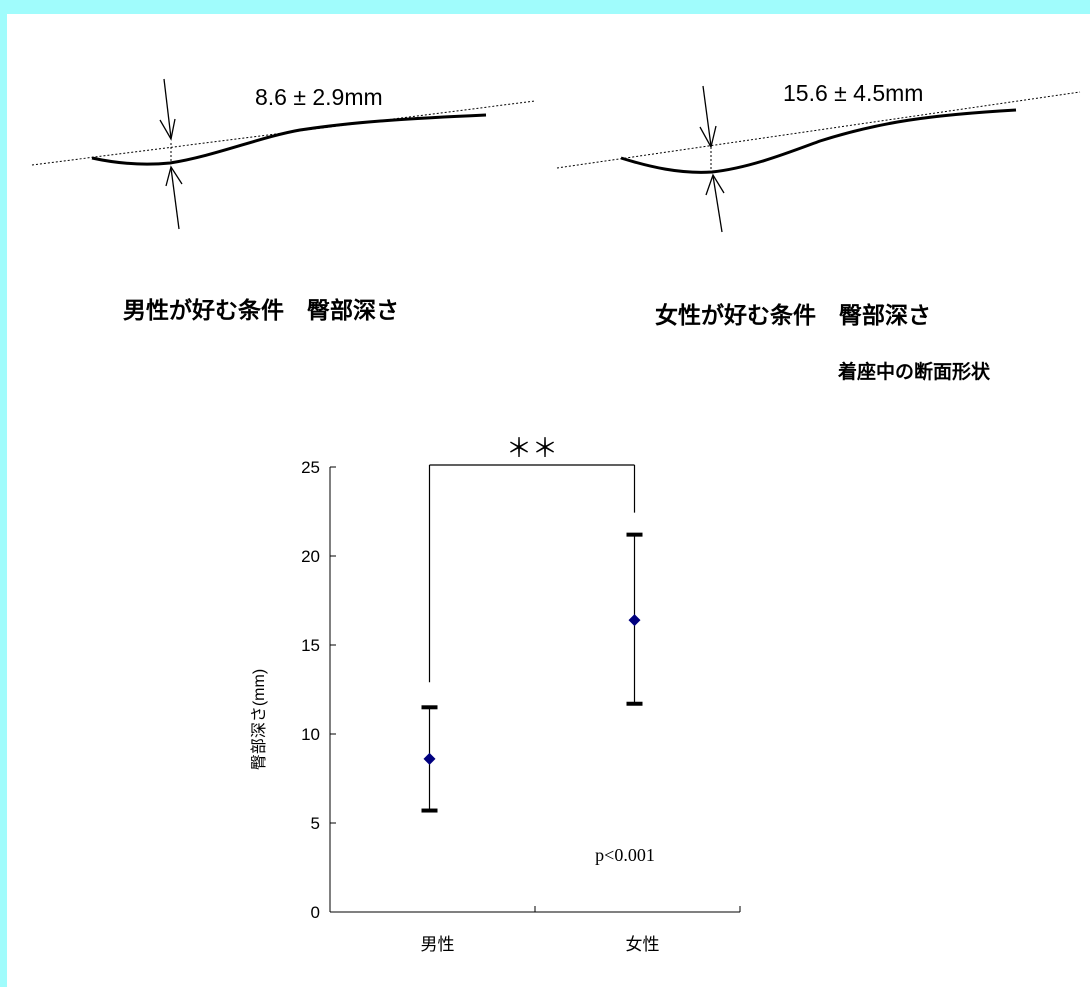 This screenshot has width=1090, height=987. What do you see at coordinates (310, 645) in the screenshot?
I see `y-tick-label: 15` at bounding box center [310, 645].